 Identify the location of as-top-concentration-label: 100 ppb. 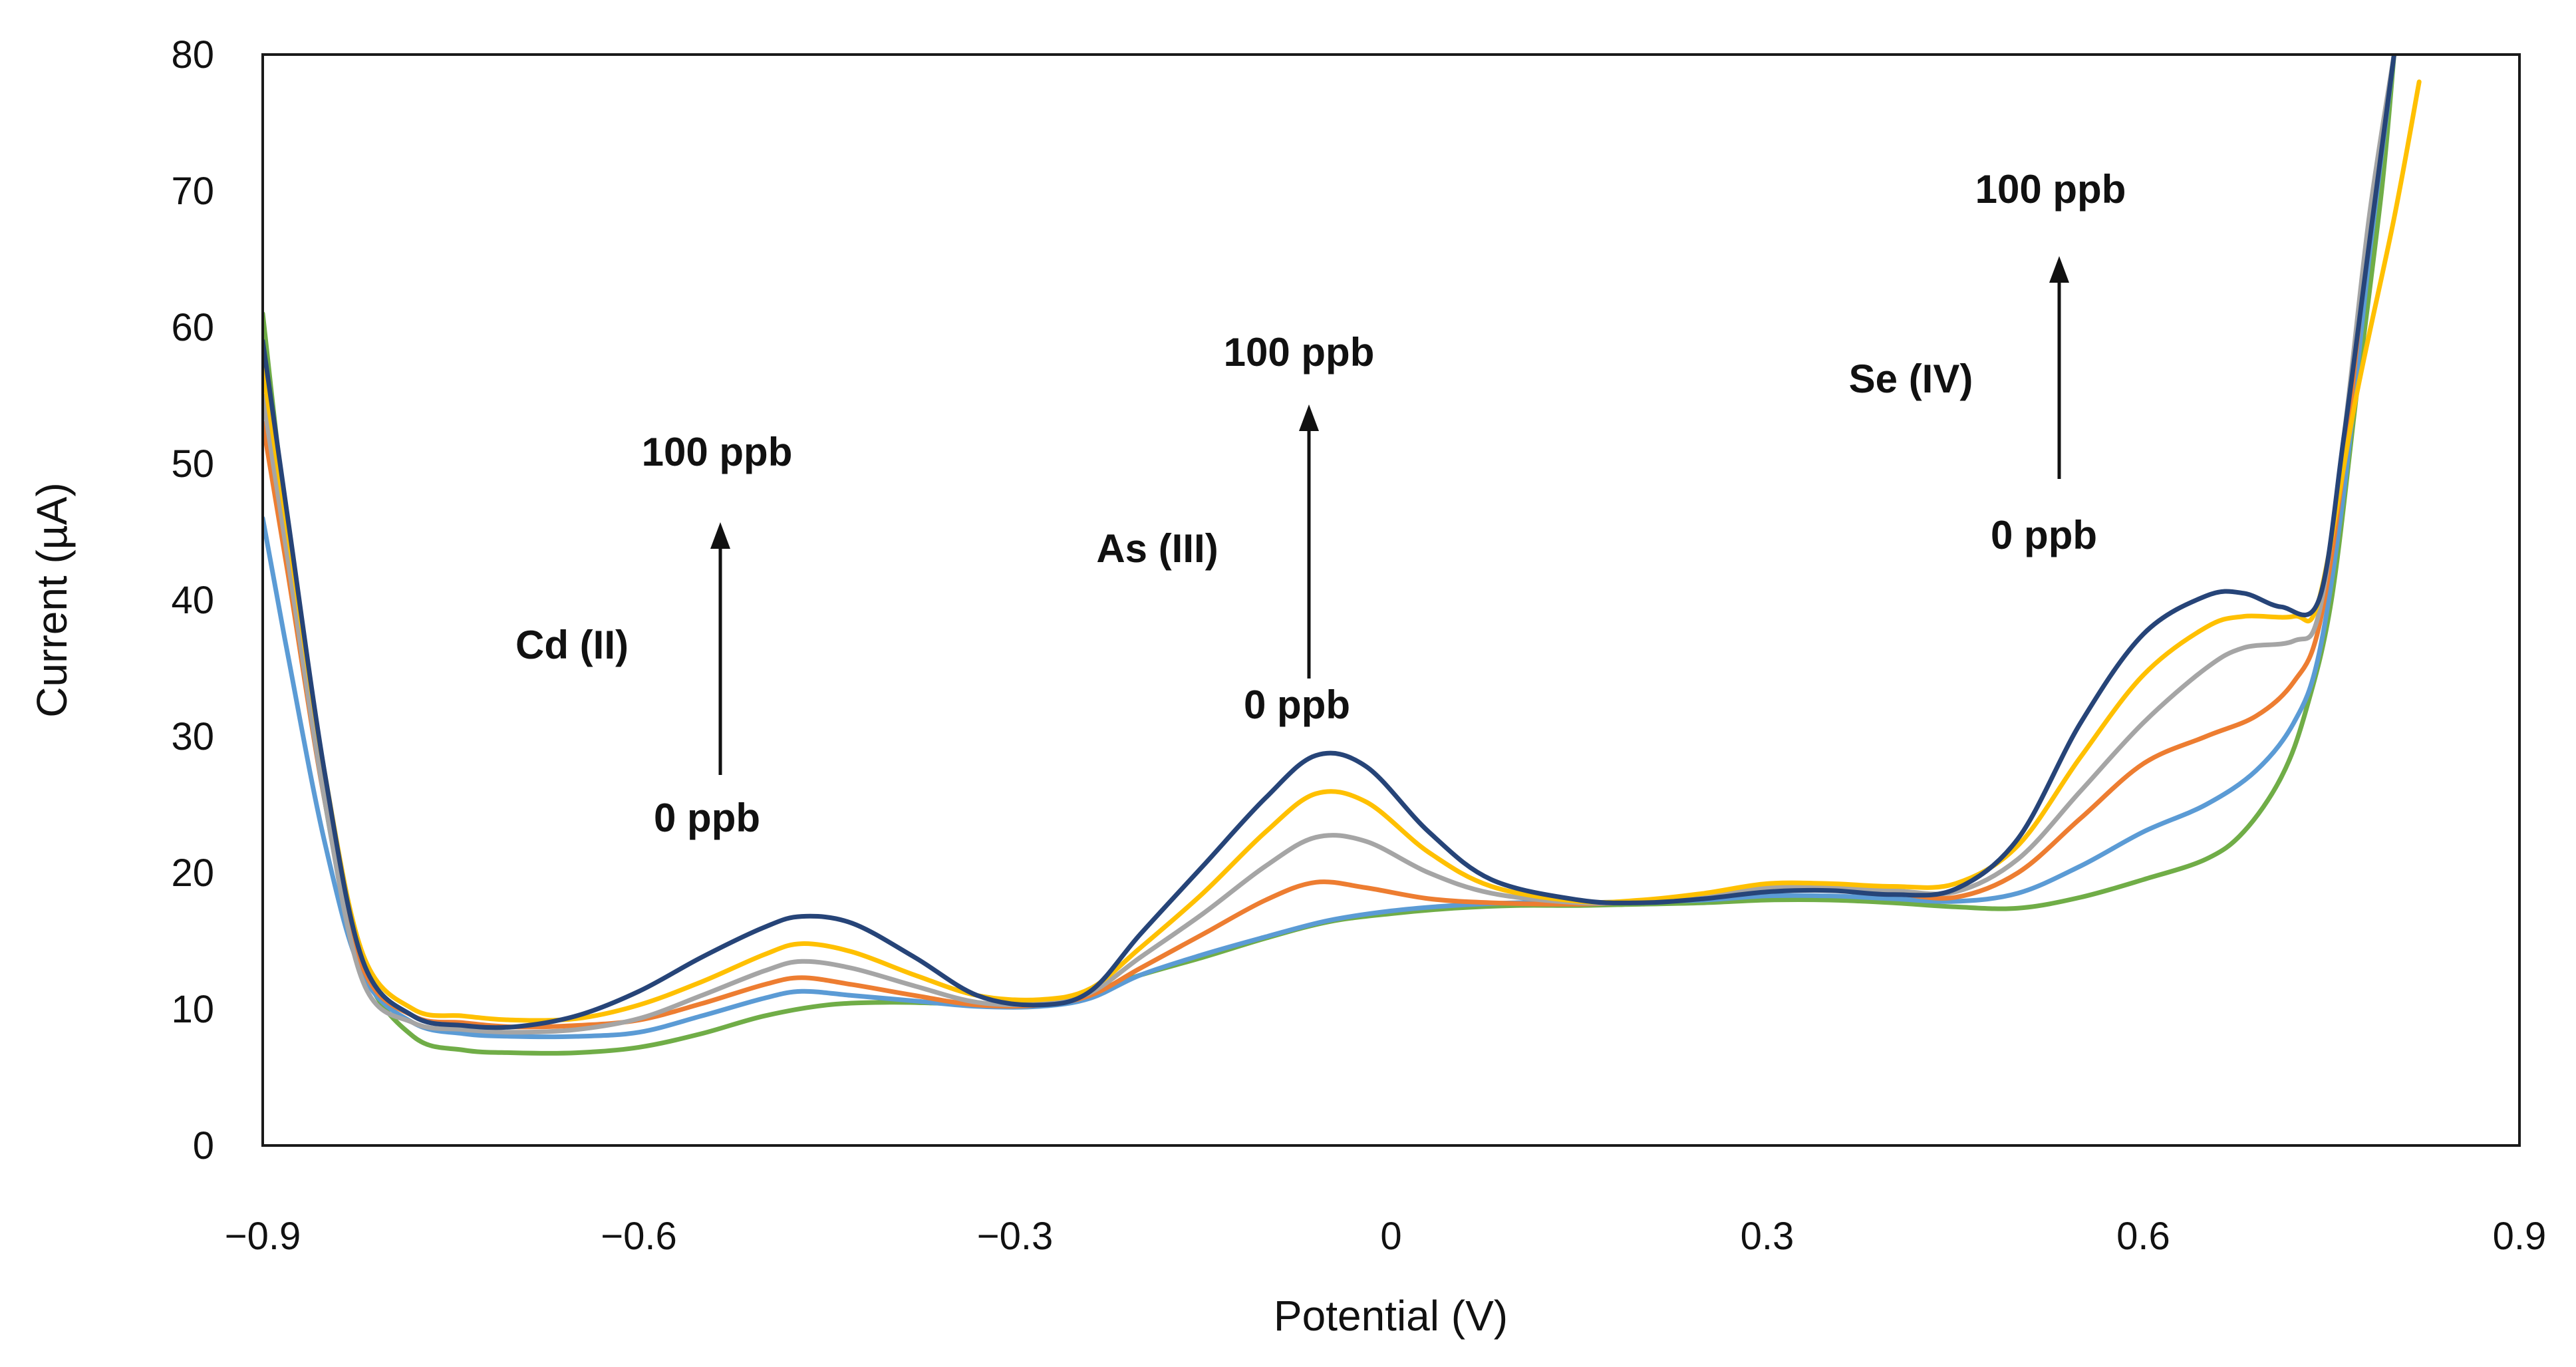
(1299, 353).